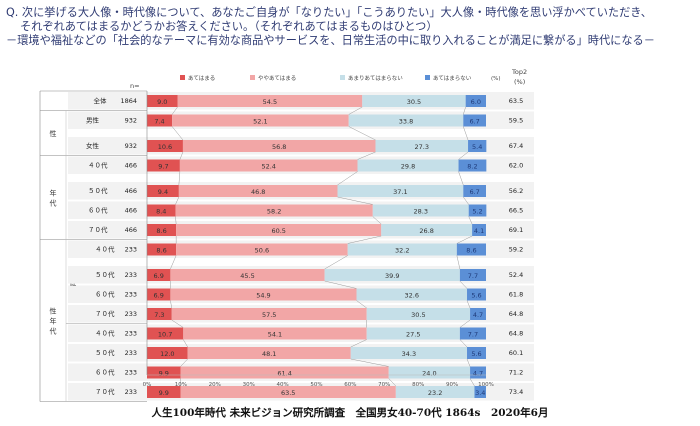 This screenshot has height=426, width=700. Describe the element at coordinates (165, 147) in the screenshot. I see `bar-data-label: 10.6` at that location.